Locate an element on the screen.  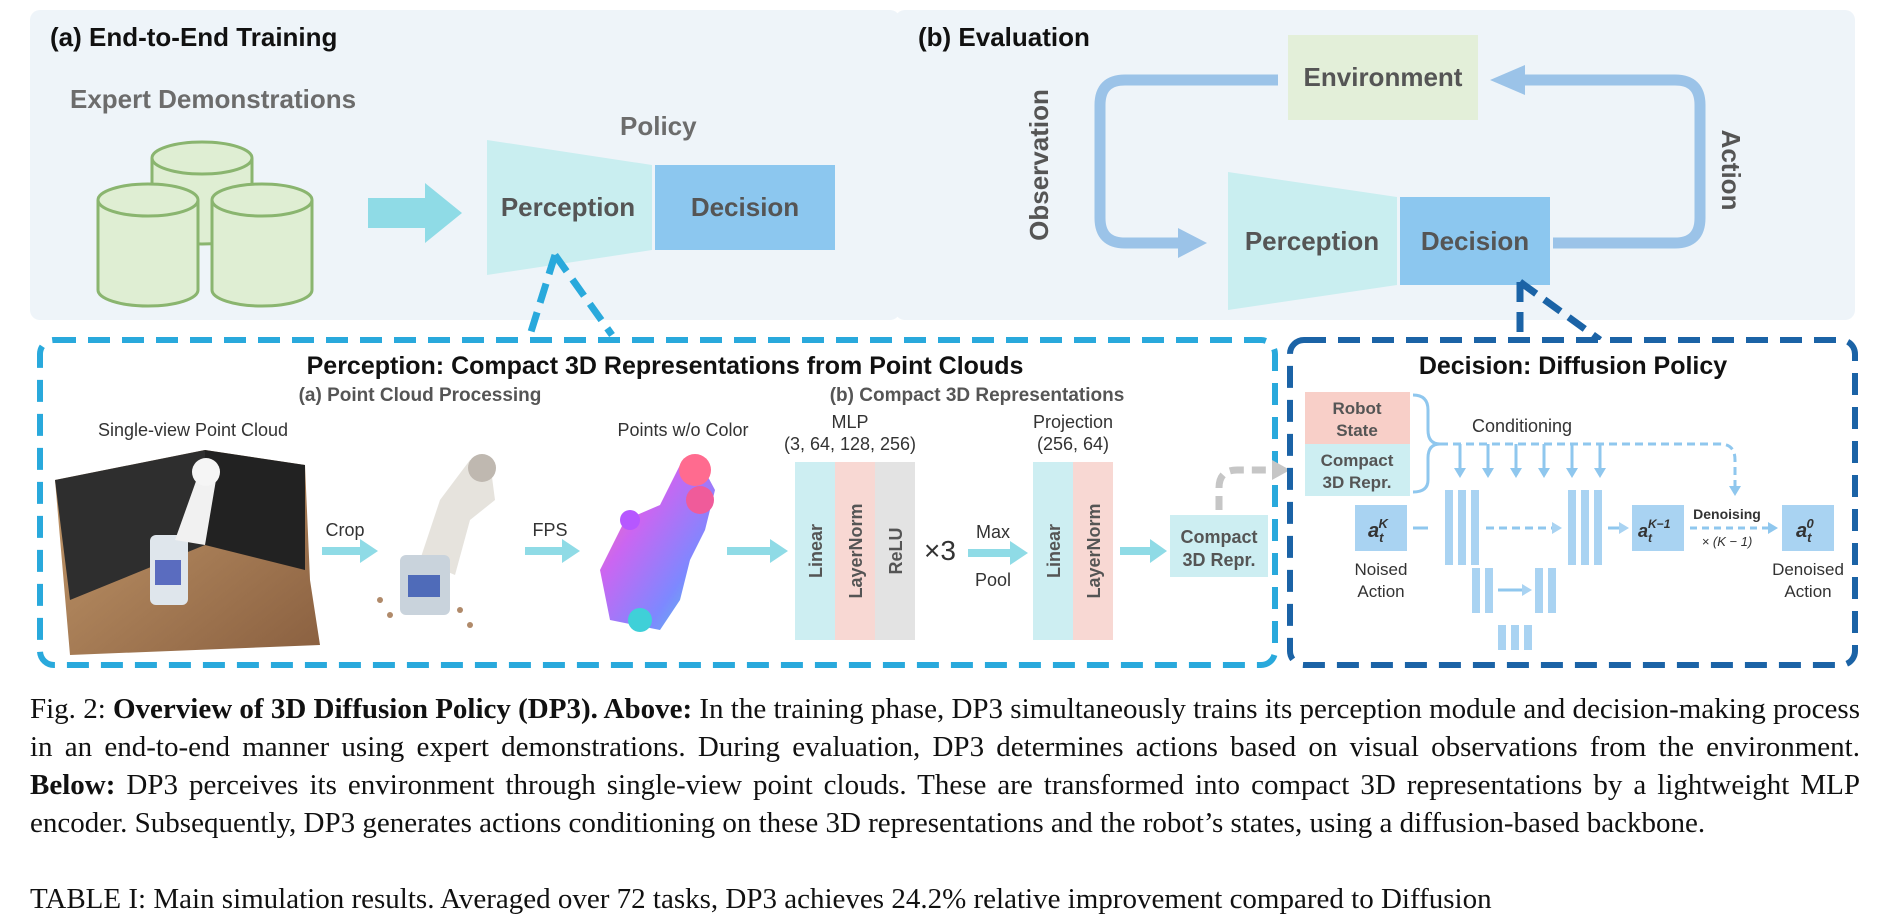
training-arrow is located at coordinates (415, 213).